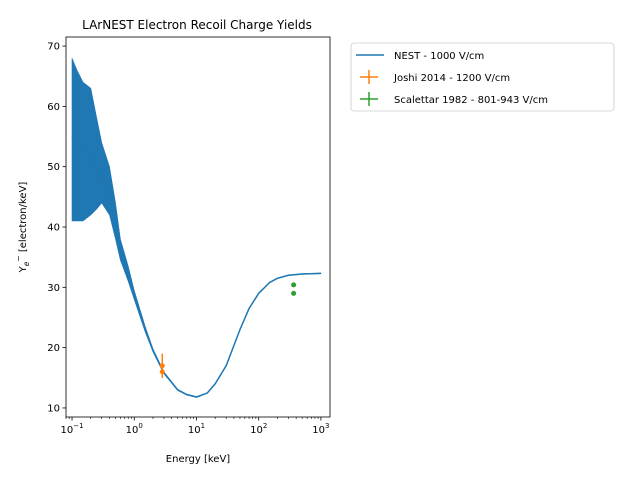 The width and height of the screenshot is (640, 480). Describe the element at coordinates (228, 330) in the screenshot. I see `errorbar-layer` at that location.